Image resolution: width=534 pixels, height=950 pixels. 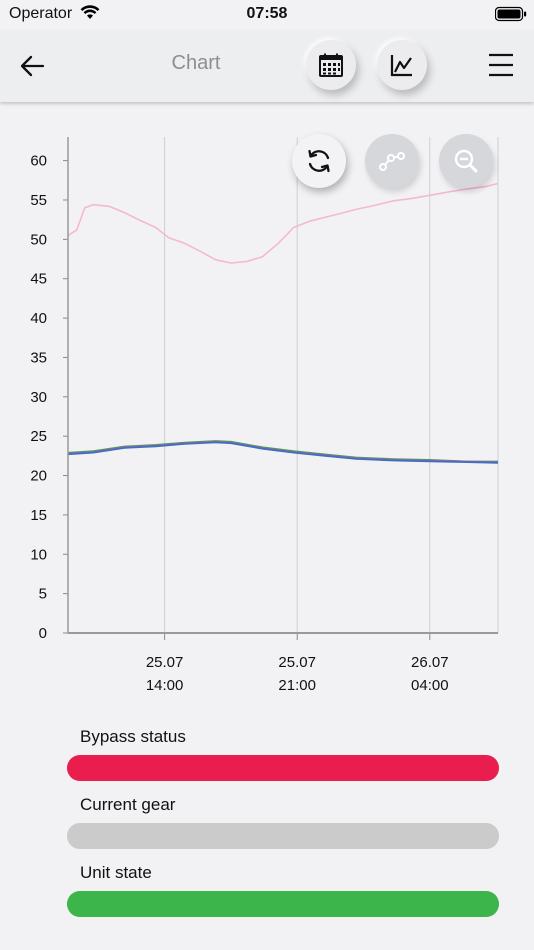 I want to click on menu-button, so click(x=501, y=65).